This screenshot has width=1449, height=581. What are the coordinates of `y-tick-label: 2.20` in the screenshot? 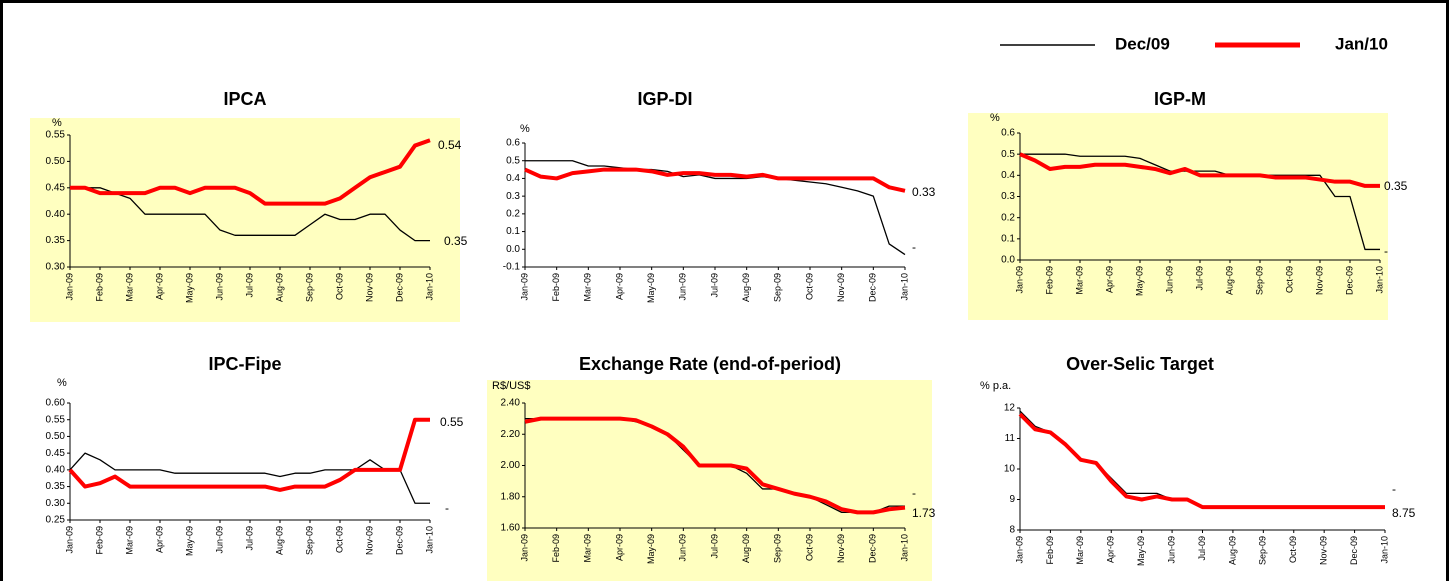 It's located at (511, 434).